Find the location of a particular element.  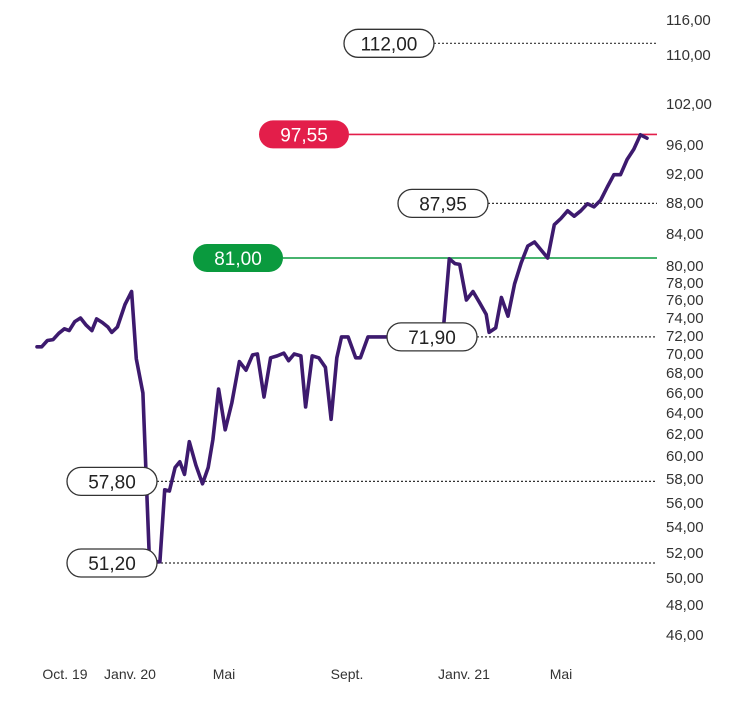

annotation-pill: 97,55 is located at coordinates (304, 134).